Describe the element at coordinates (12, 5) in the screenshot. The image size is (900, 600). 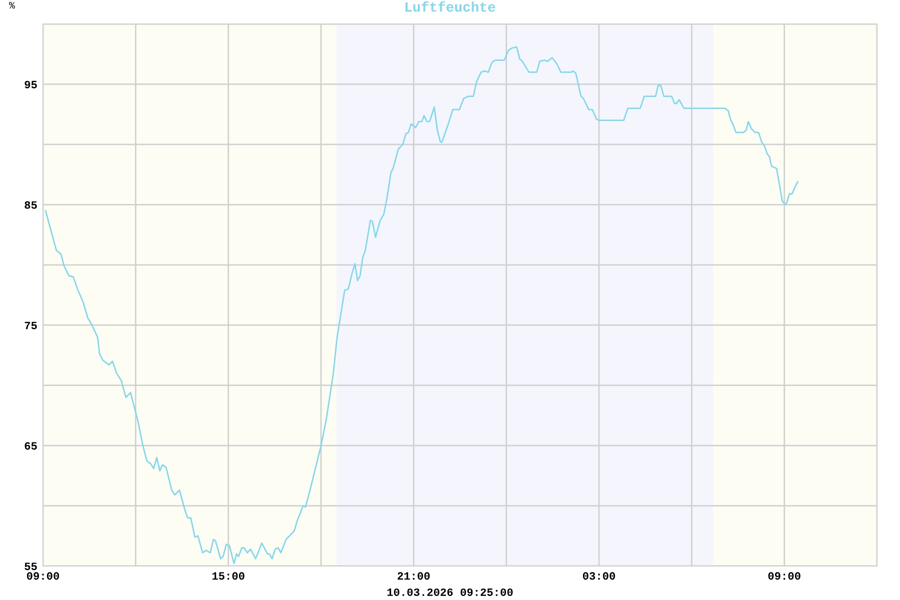
I see `y-axis-title: %` at that location.